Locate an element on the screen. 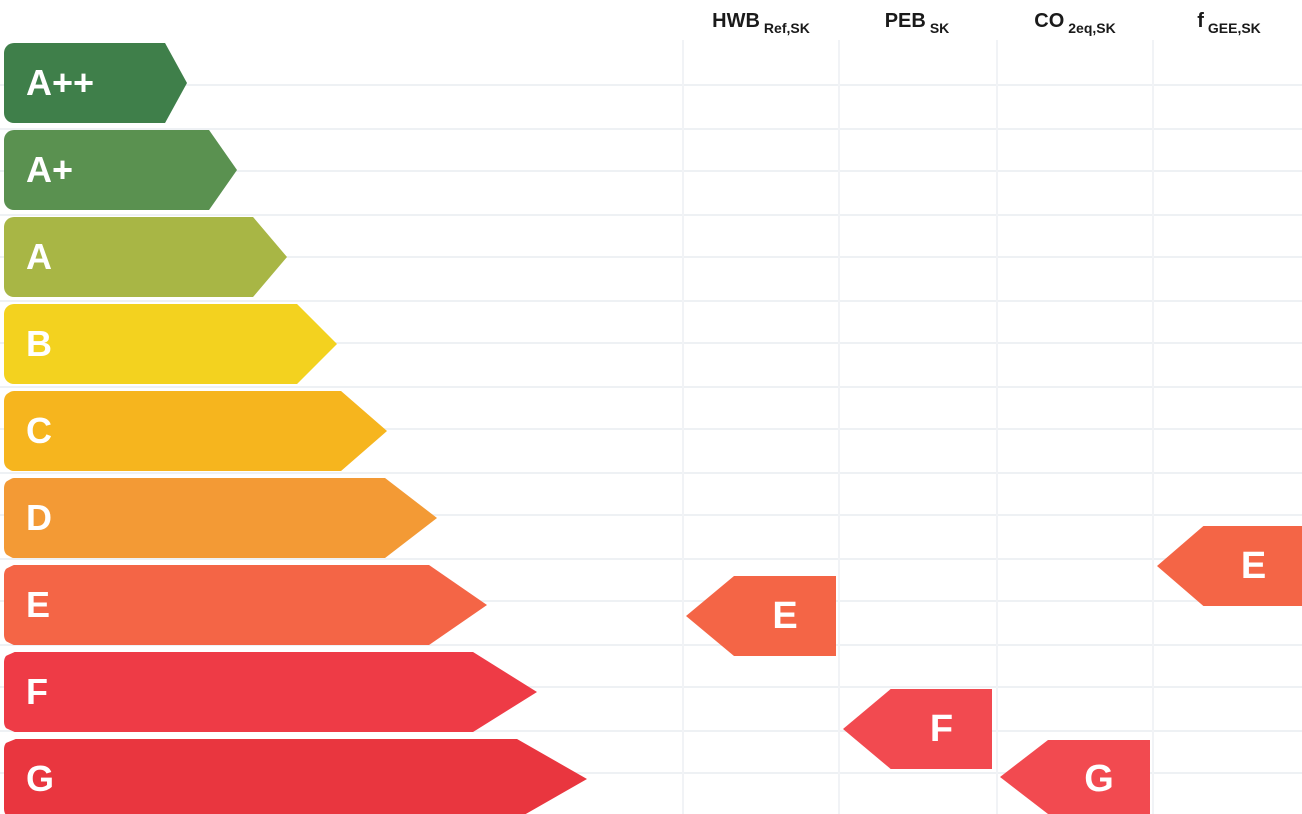 This screenshot has height=814, width=1302. class-arrow-a: A is located at coordinates (145, 257).